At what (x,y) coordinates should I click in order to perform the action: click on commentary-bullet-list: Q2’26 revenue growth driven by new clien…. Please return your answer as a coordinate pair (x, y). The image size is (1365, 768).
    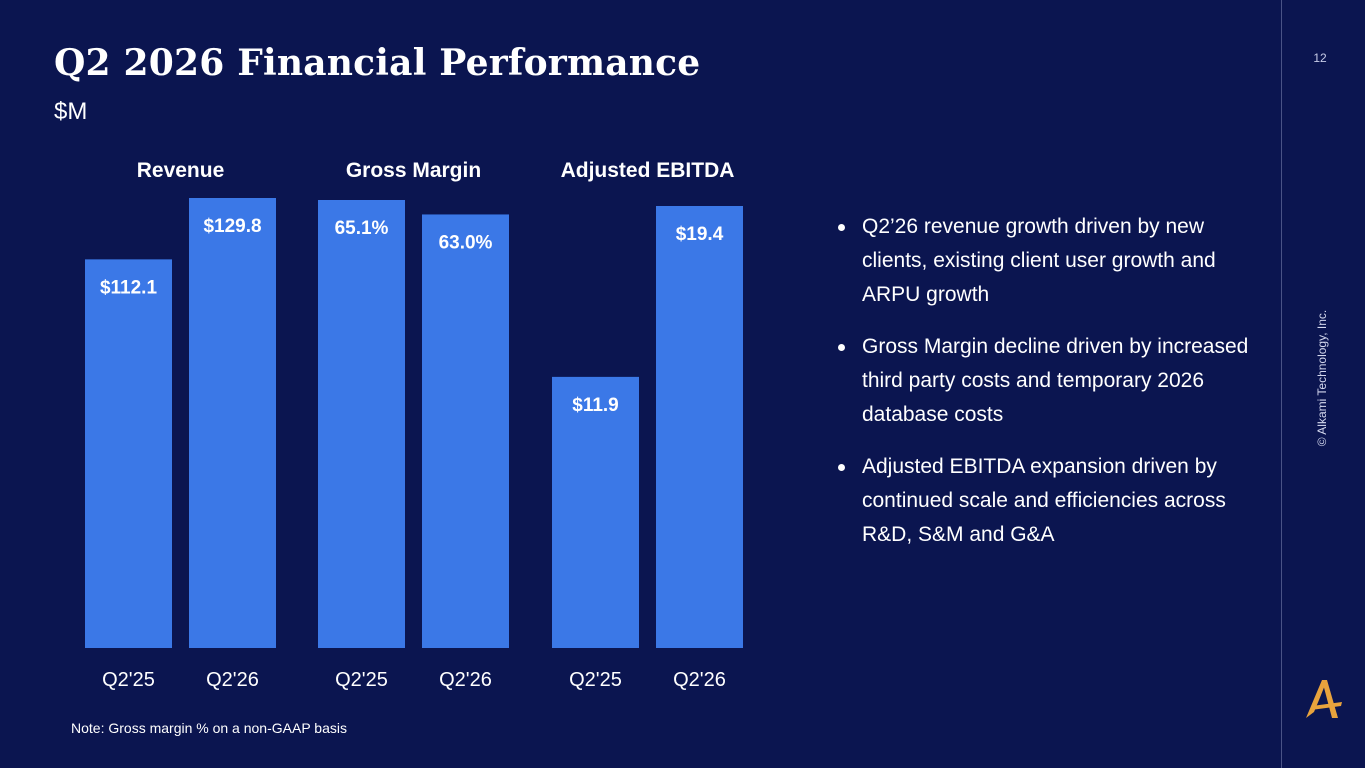
    Looking at the image, I should click on (1051, 390).